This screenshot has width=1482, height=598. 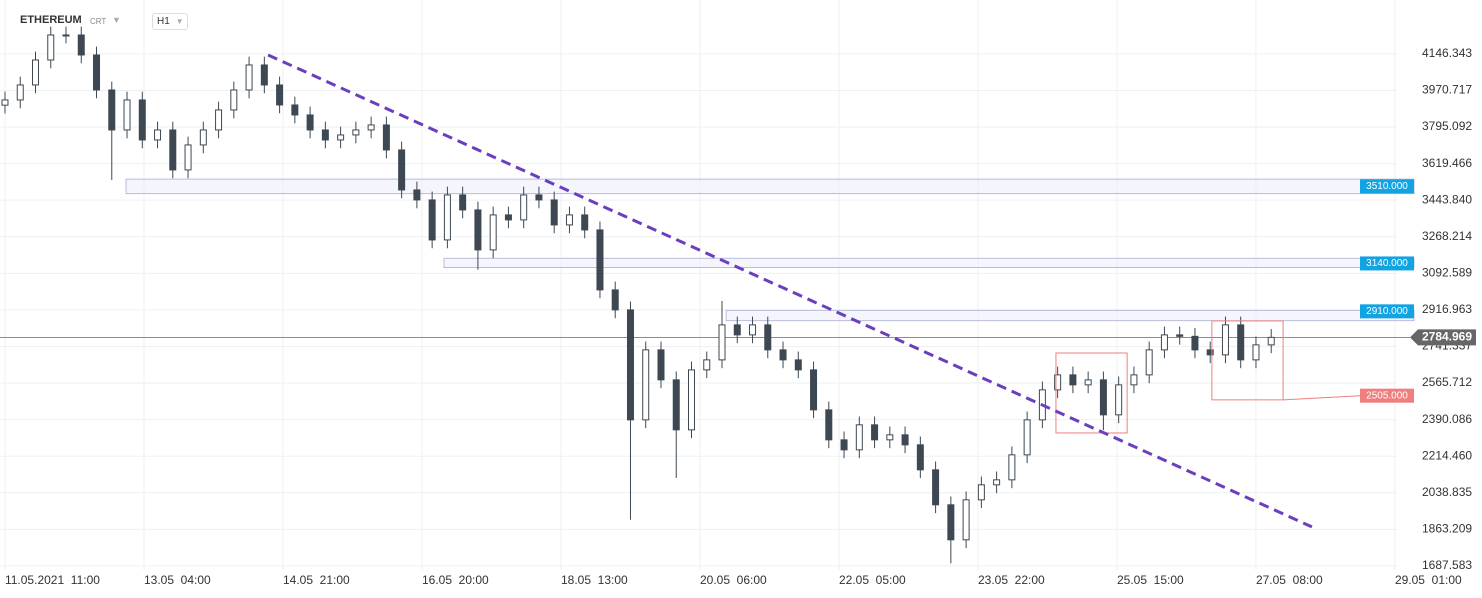 I want to click on last-price-box, so click(x=1443, y=337).